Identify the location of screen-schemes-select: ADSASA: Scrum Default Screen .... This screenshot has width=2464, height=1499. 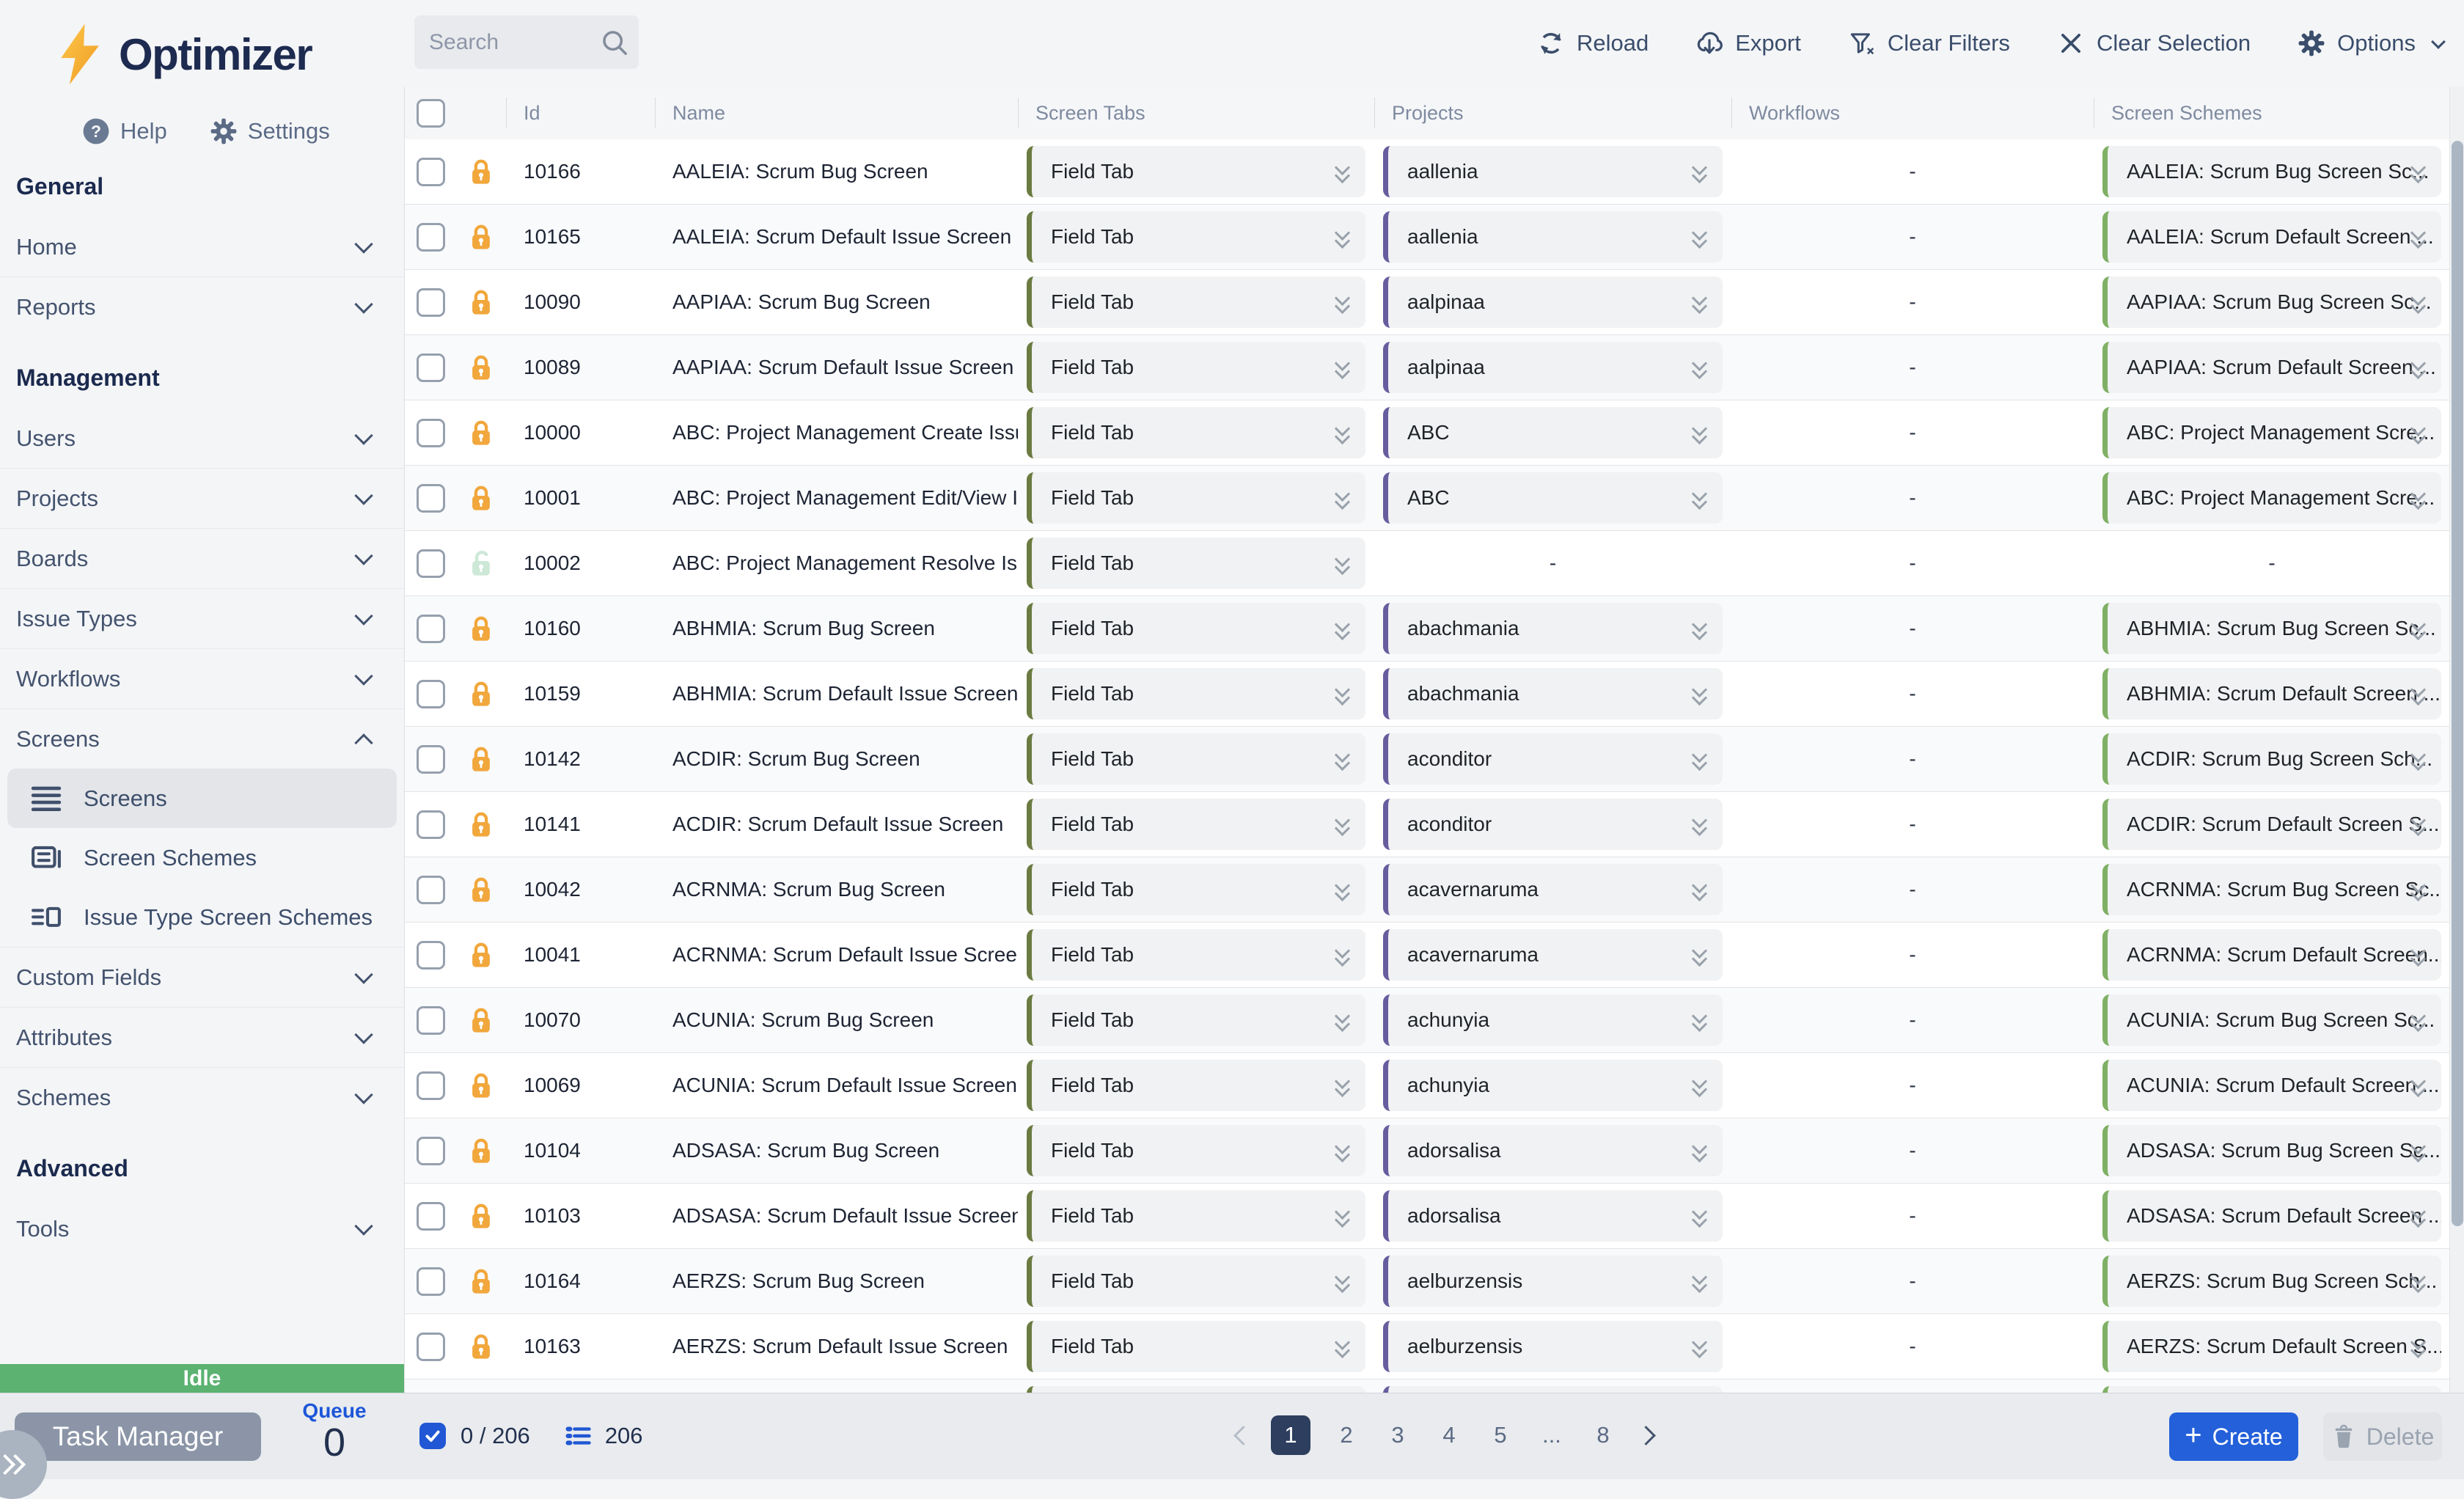
(2271, 1216).